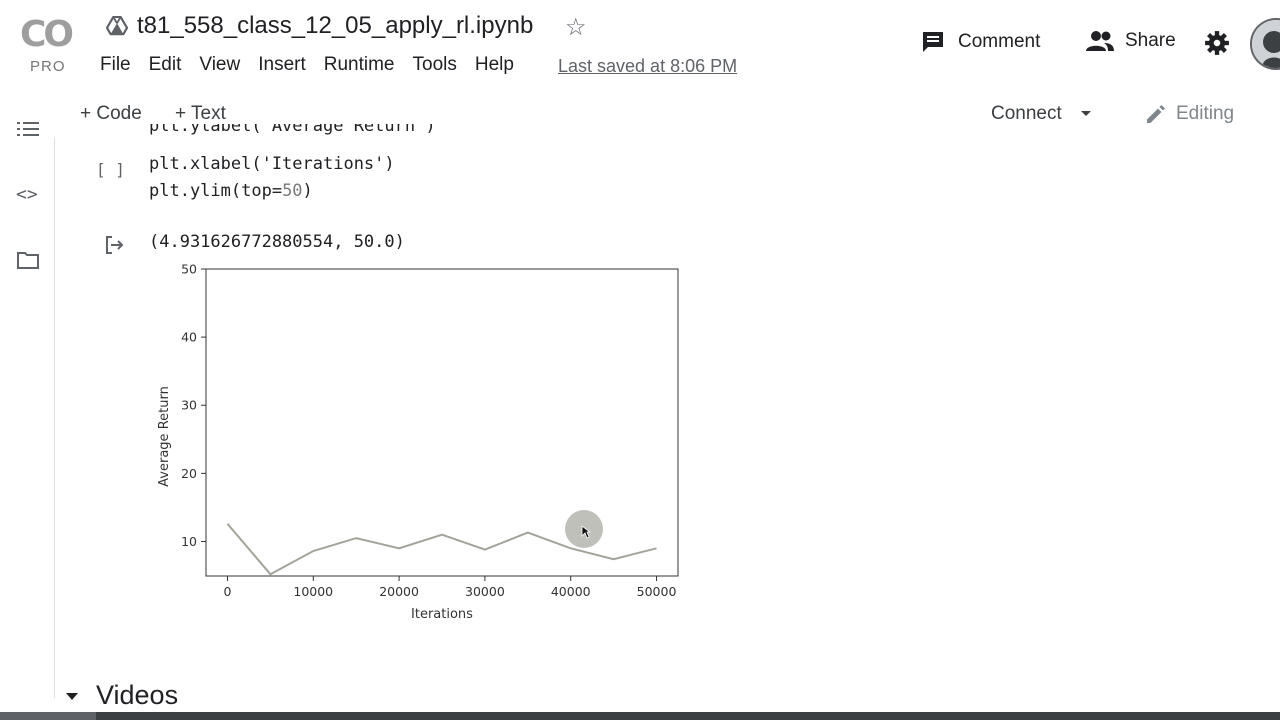 Image resolution: width=1280 pixels, height=720 pixels. Describe the element at coordinates (189, 541) in the screenshot. I see `y-tick-label: 10` at that location.